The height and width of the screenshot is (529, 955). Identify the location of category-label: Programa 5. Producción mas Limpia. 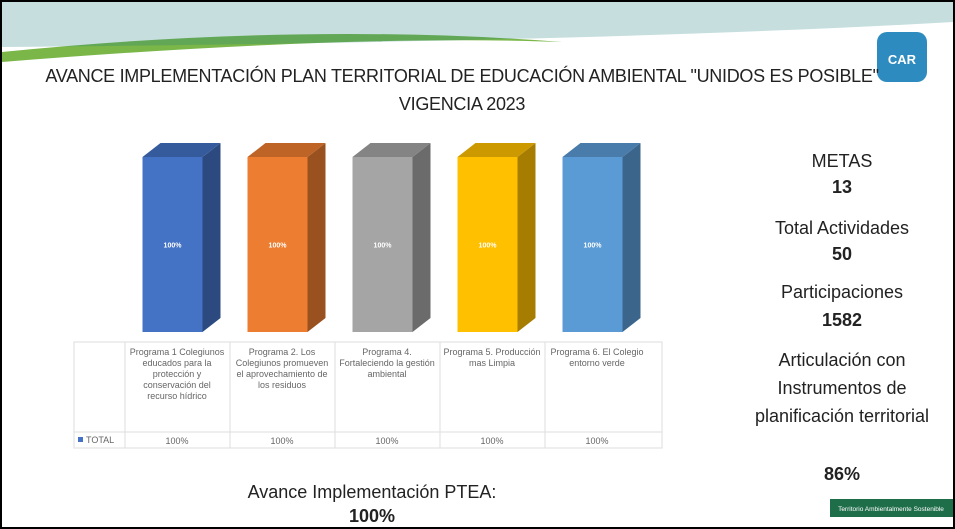
(492, 357).